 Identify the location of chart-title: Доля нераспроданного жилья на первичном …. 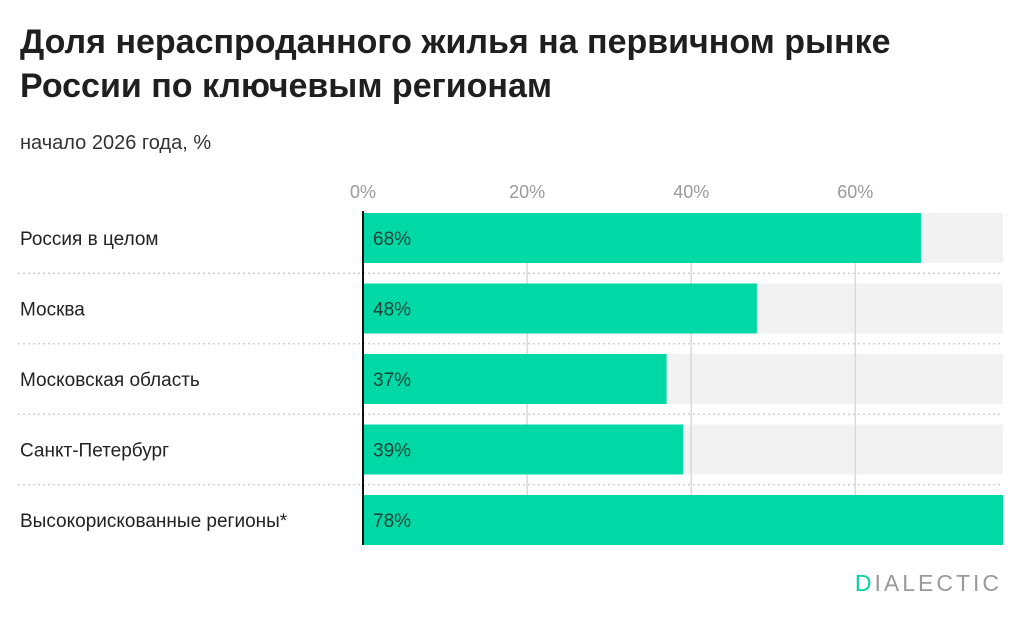
(455, 64).